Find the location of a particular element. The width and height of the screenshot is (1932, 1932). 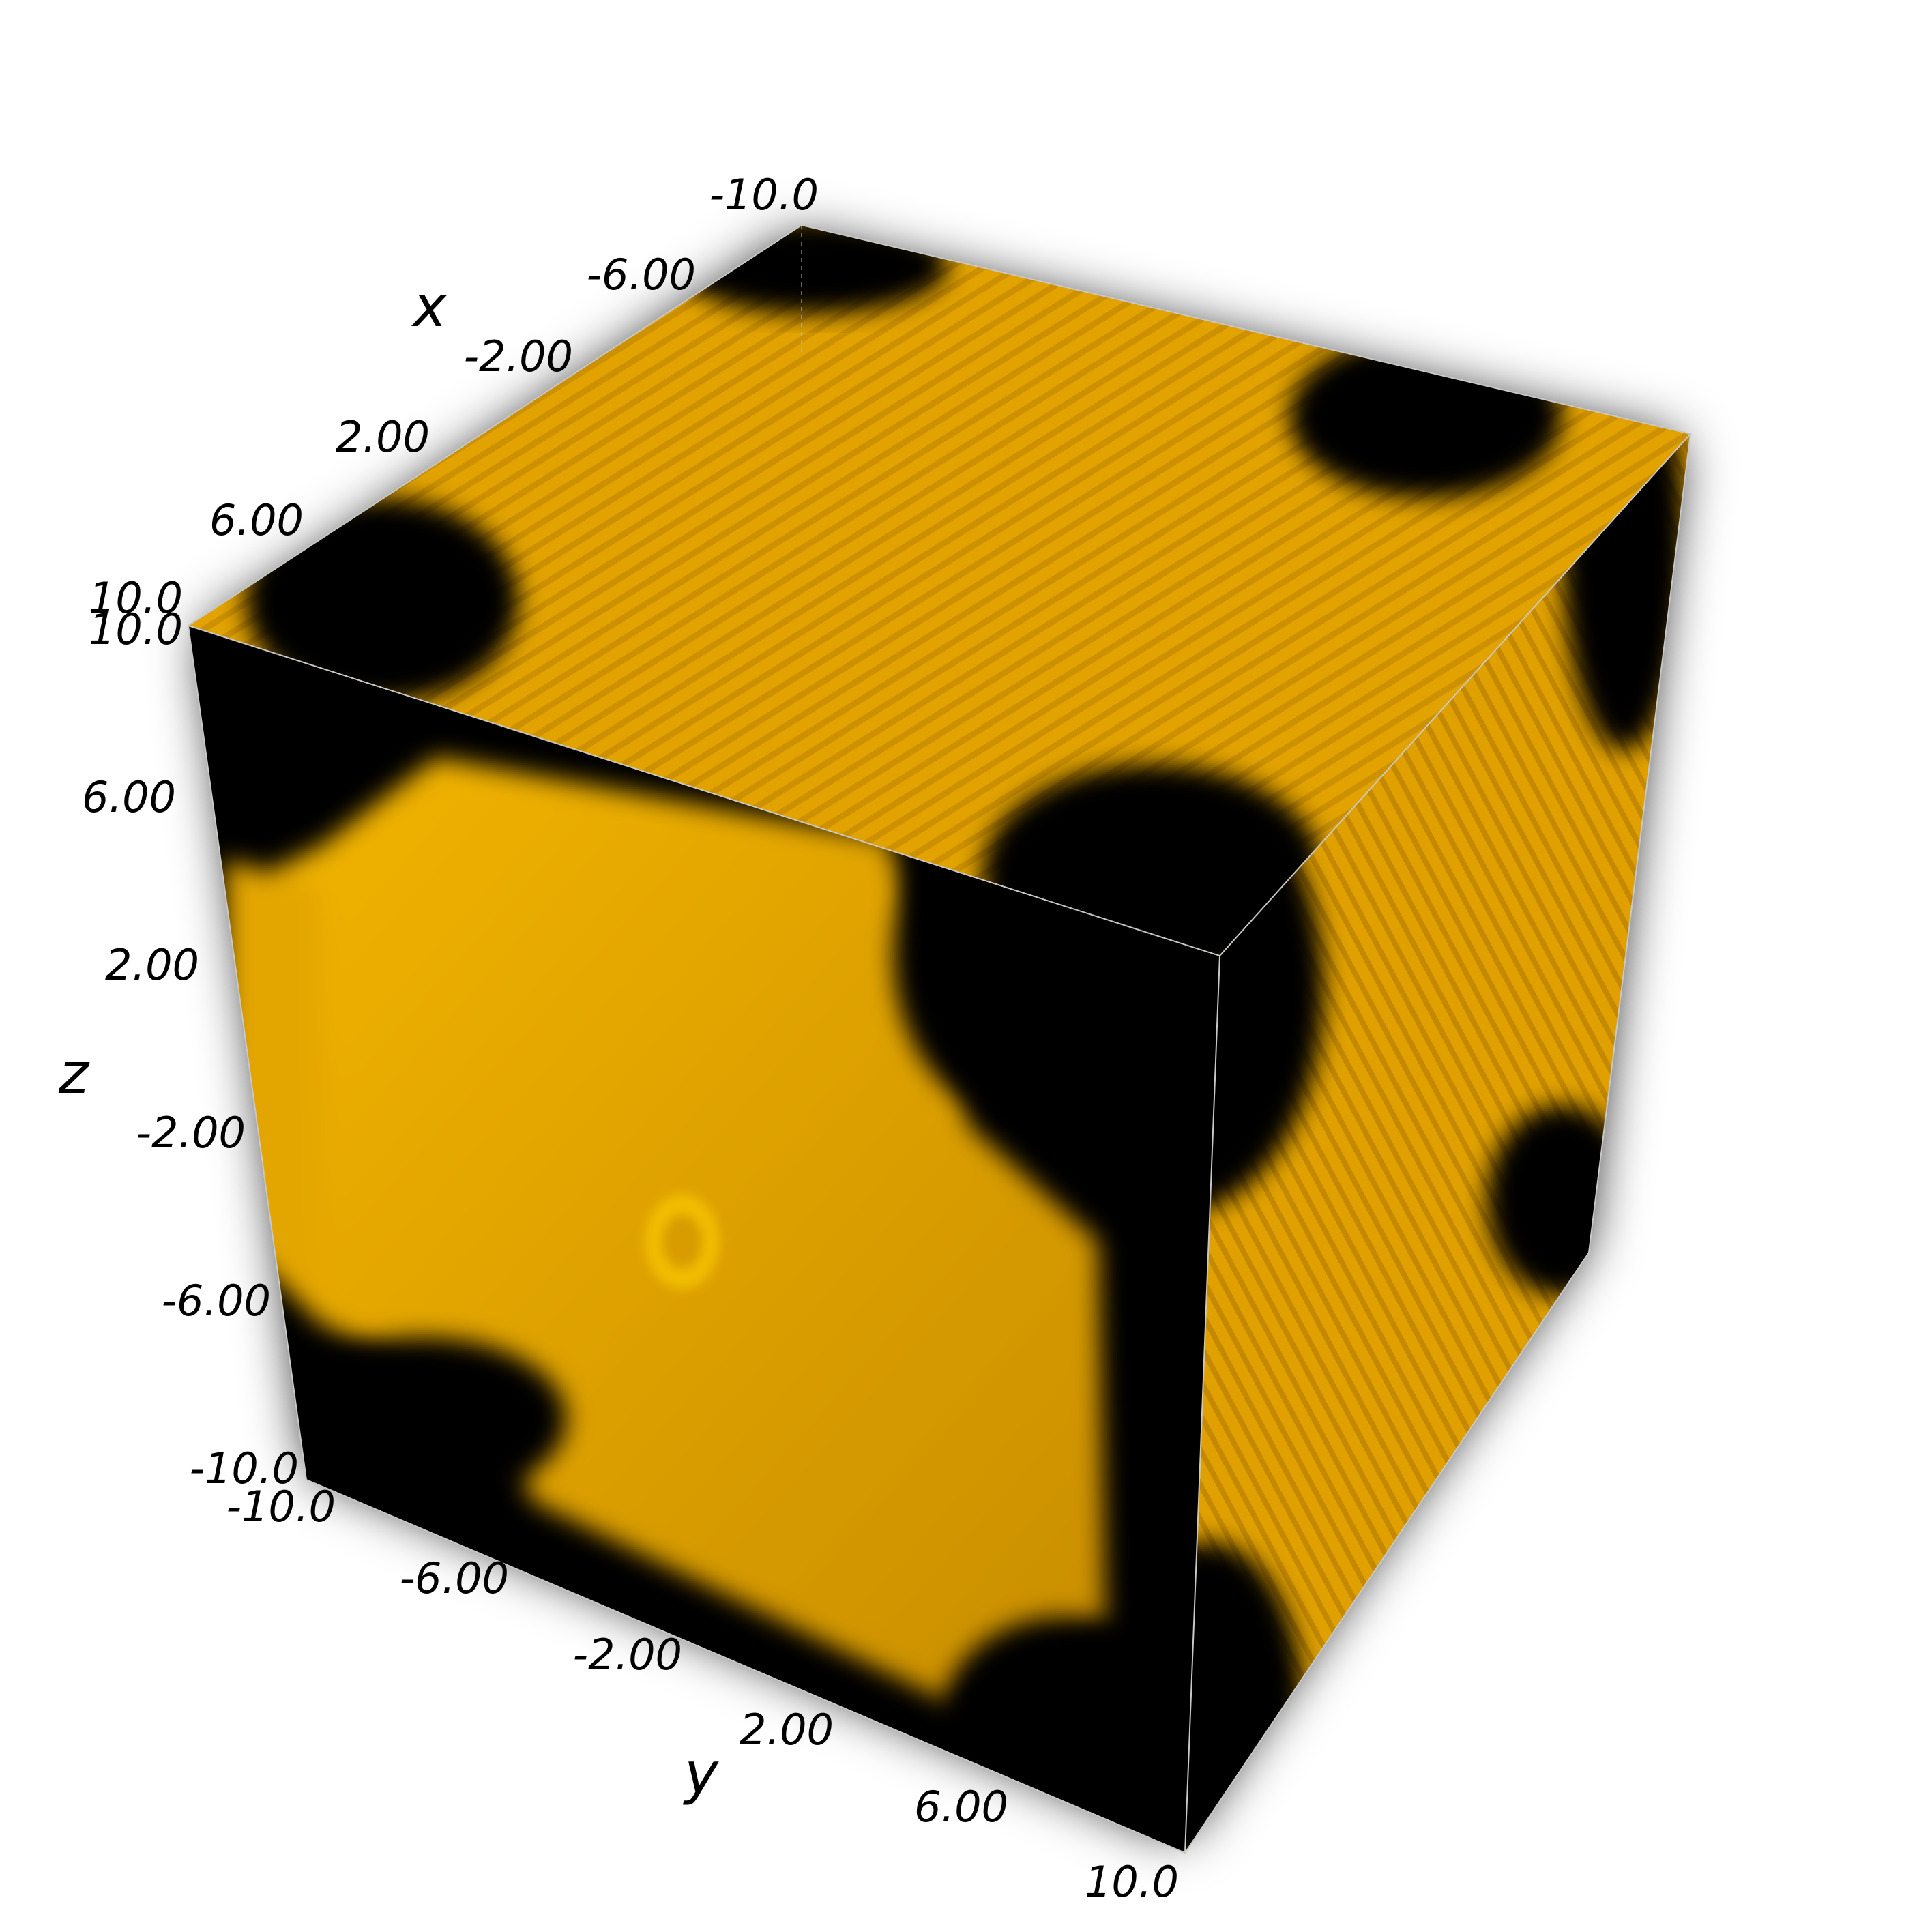

z-tick-label: -6.00 is located at coordinates (216, 1301).